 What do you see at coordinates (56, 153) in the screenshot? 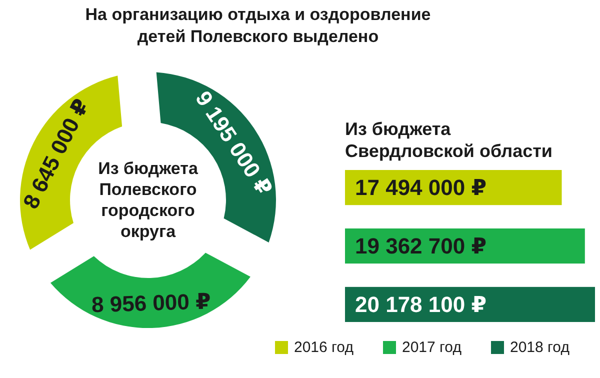
I see `data-label: 8 645 000 ₽` at bounding box center [56, 153].